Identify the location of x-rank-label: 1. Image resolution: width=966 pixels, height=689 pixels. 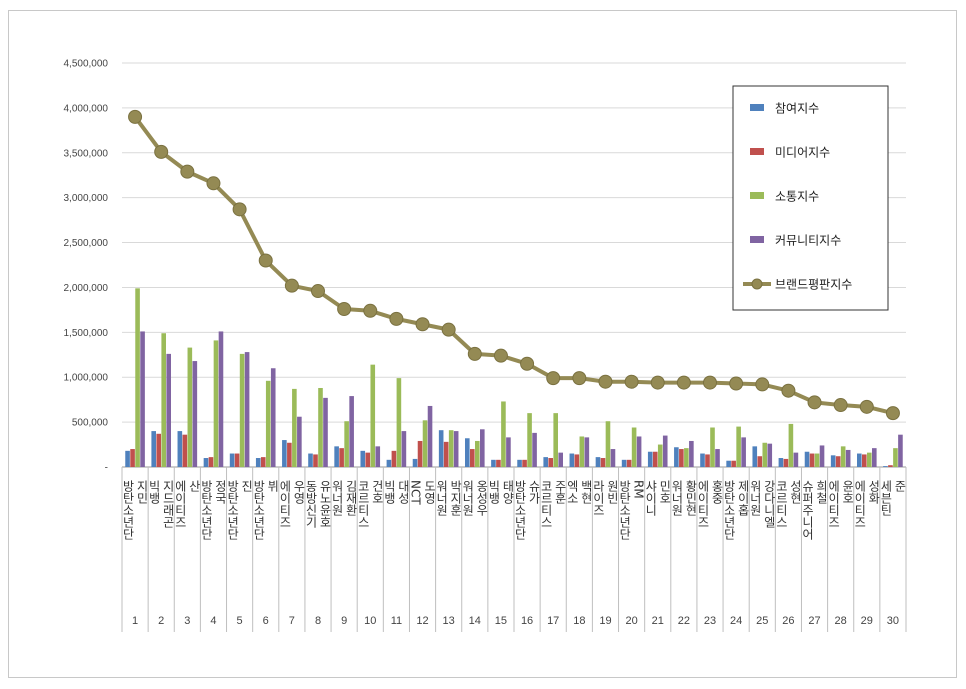
(135, 621).